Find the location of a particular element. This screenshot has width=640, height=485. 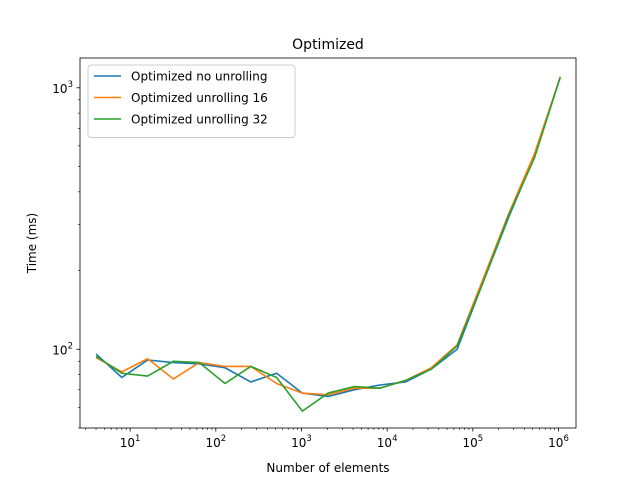

x-axis: 10¹ 10² 10³ 10⁴ 10⁵ 10⁶ is located at coordinates (327, 439).